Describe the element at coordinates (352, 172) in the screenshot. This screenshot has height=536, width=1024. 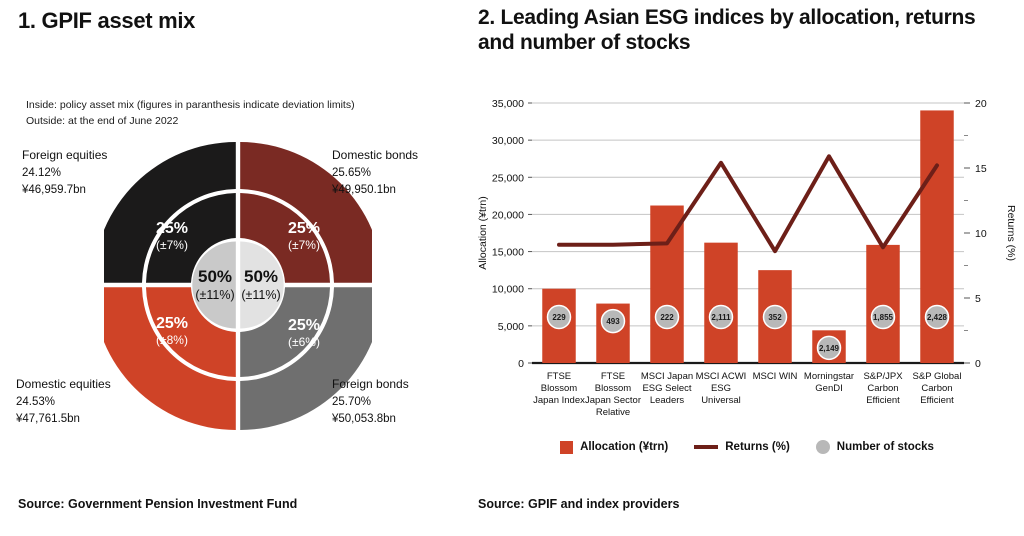
I see `label-pct: 25.65%` at that location.